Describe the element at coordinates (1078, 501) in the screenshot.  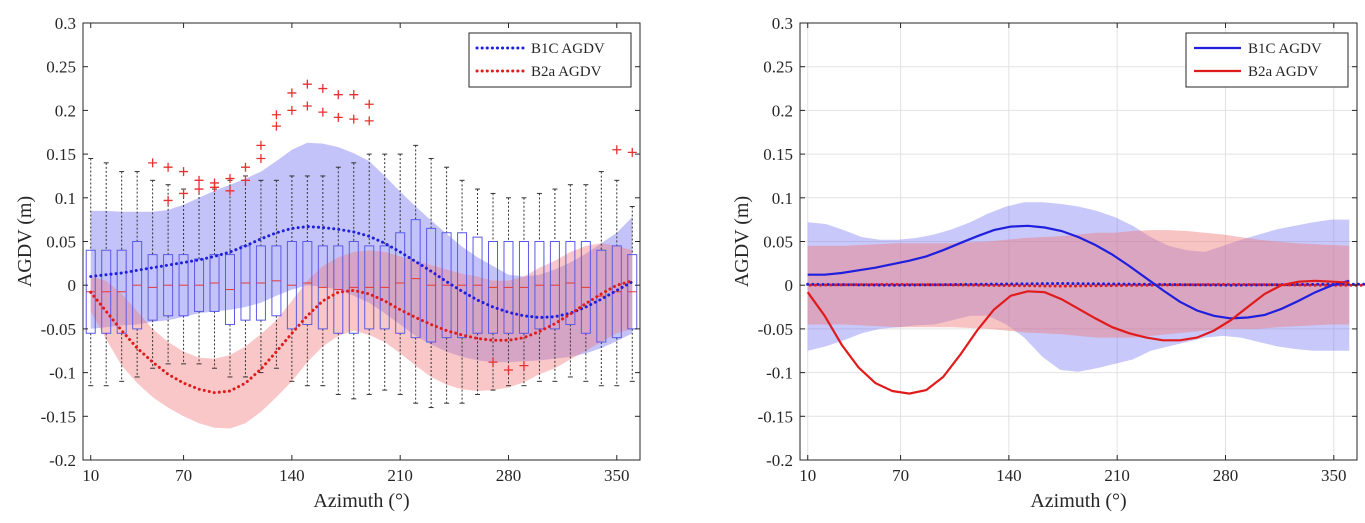
I see `x-axis-label: Azimuth (°)` at that location.